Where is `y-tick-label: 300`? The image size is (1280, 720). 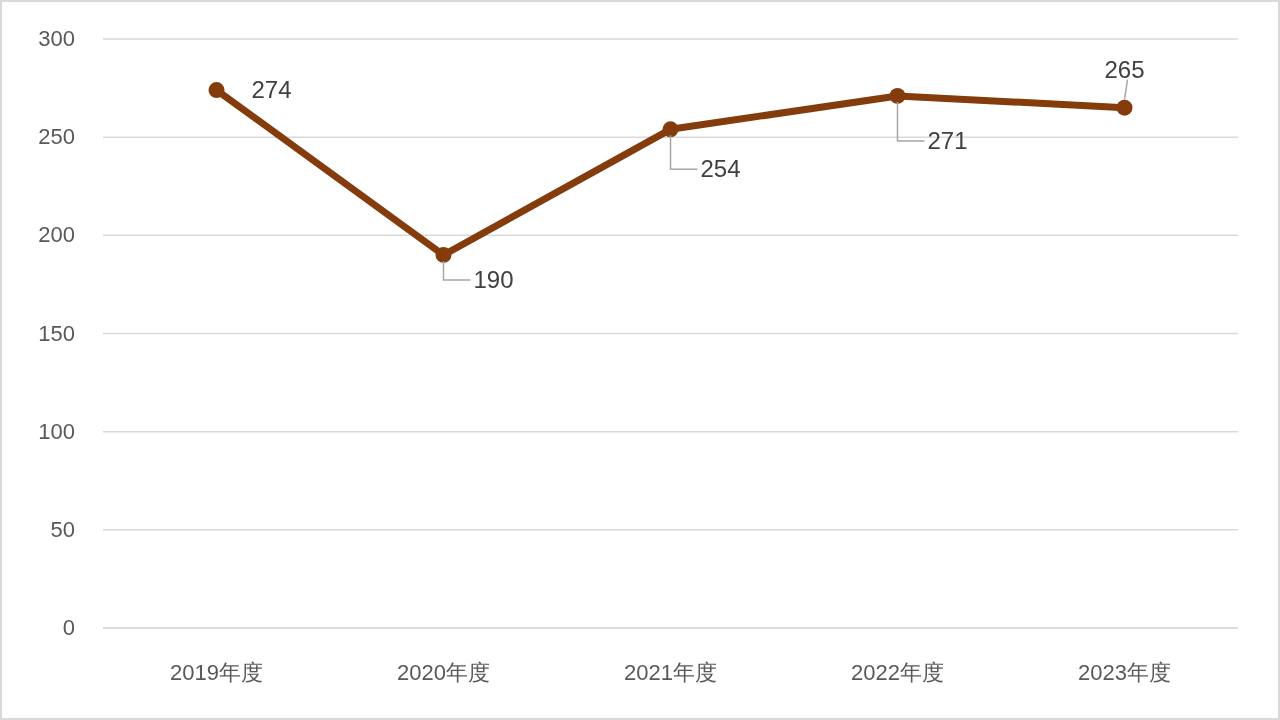 y-tick-label: 300 is located at coordinates (56, 38).